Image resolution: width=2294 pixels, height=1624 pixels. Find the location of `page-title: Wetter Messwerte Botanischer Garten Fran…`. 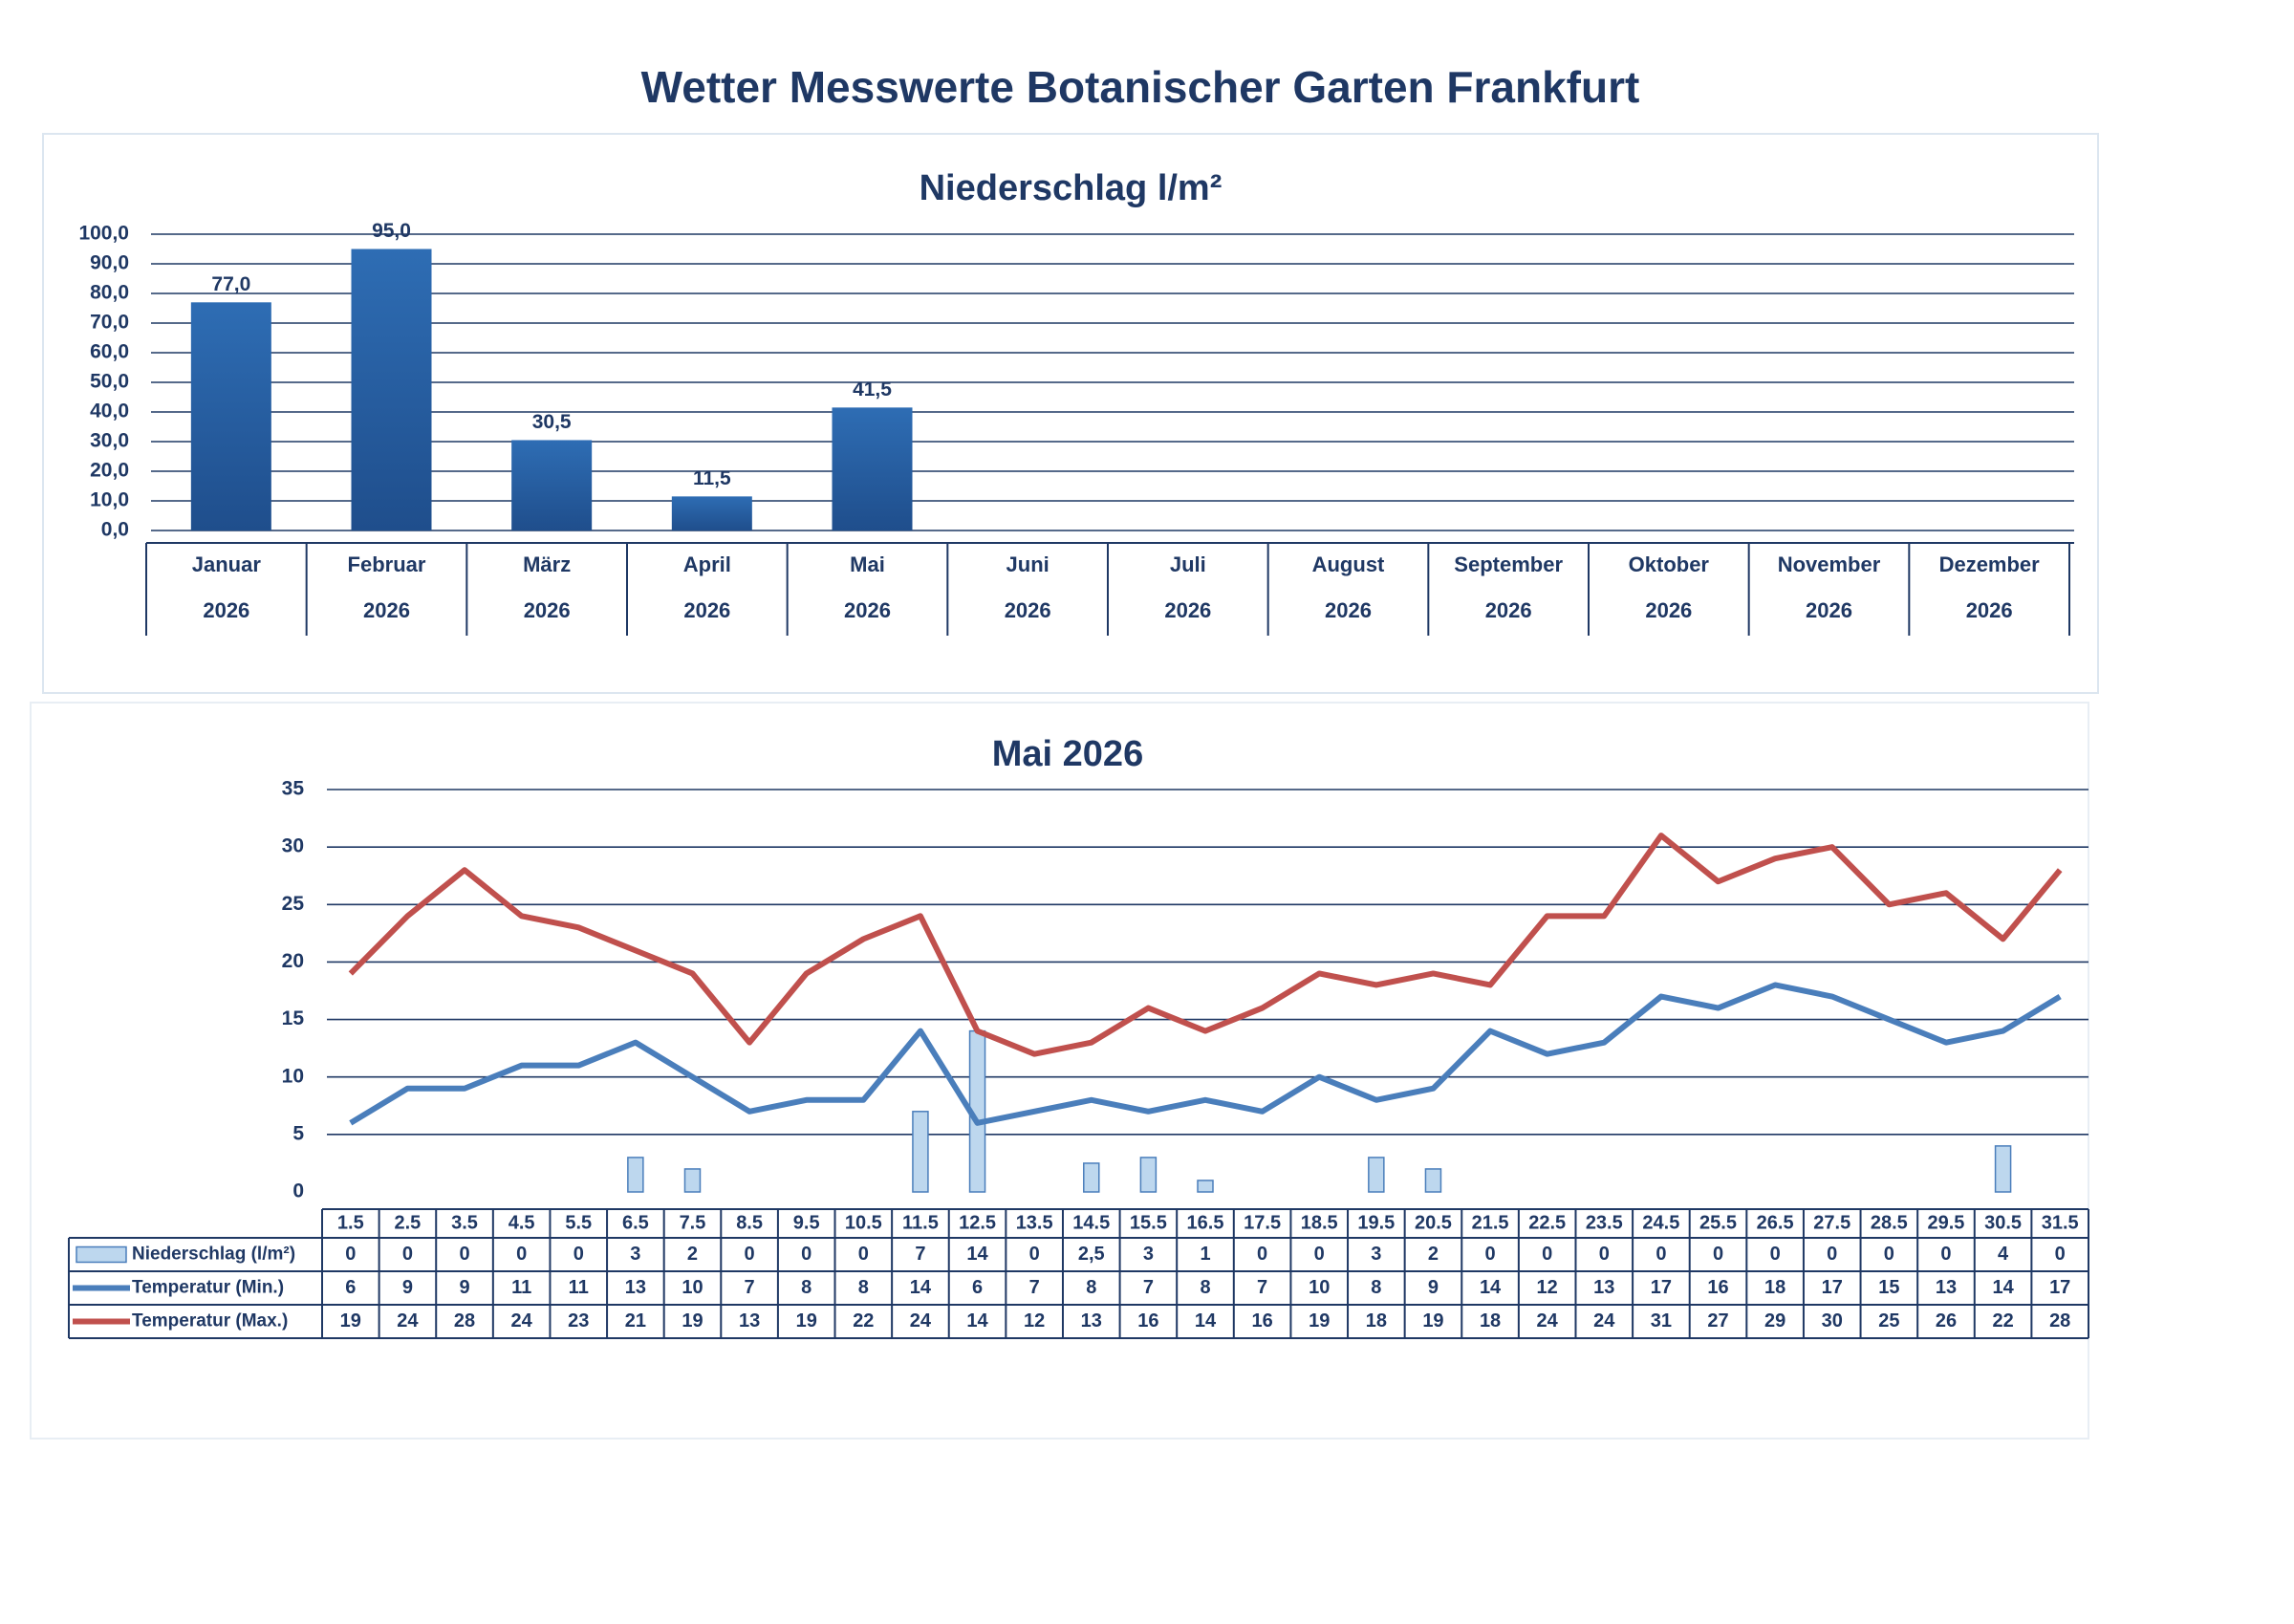

page-title: Wetter Messwerte Botanischer Garten Fran… is located at coordinates (1140, 87).